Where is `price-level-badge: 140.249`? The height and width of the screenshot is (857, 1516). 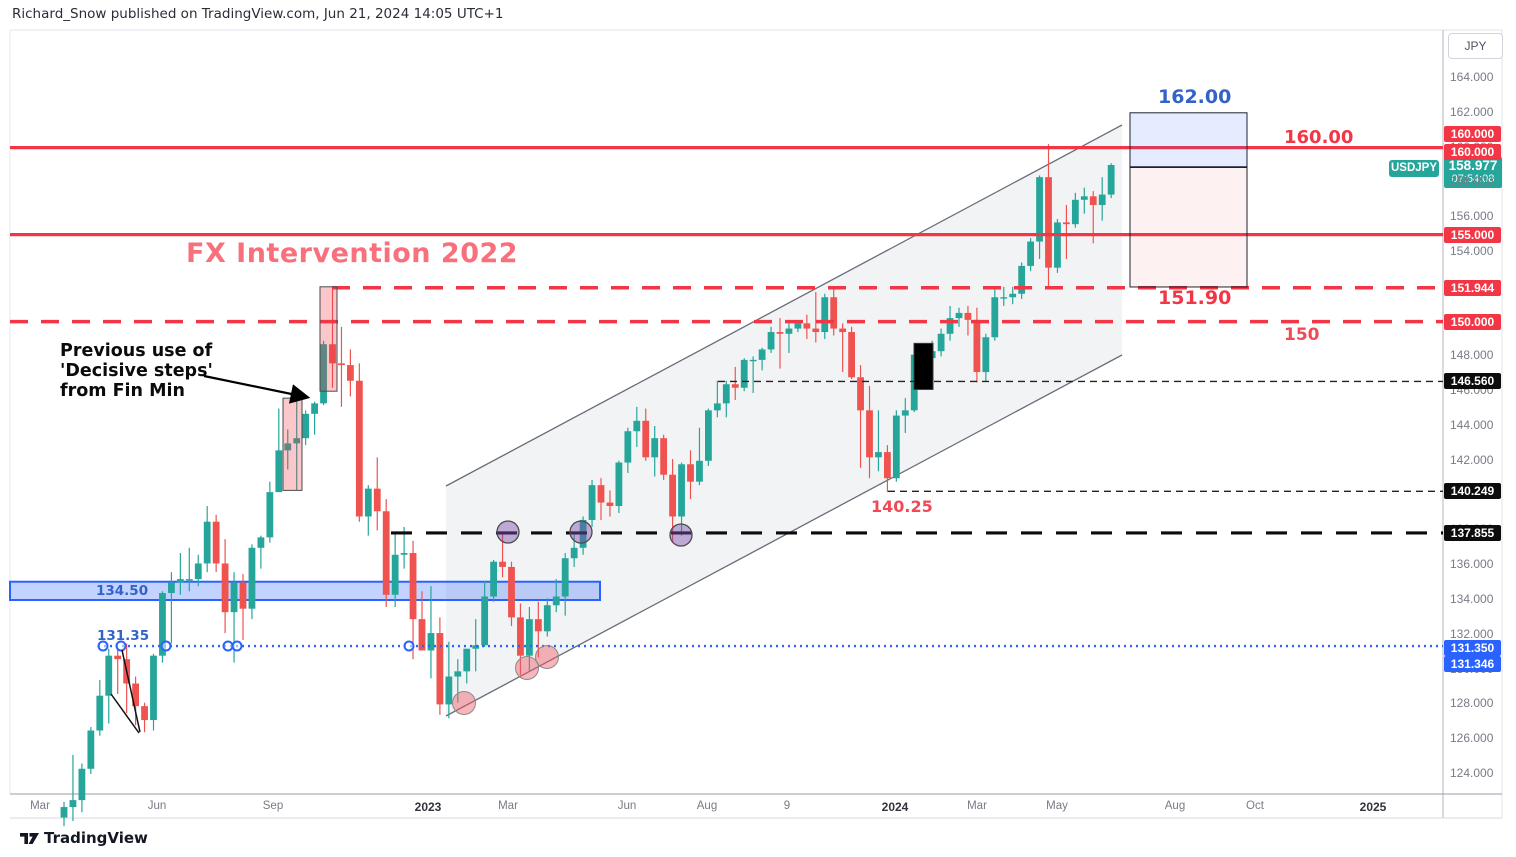 price-level-badge: 140.249 is located at coordinates (1472, 491).